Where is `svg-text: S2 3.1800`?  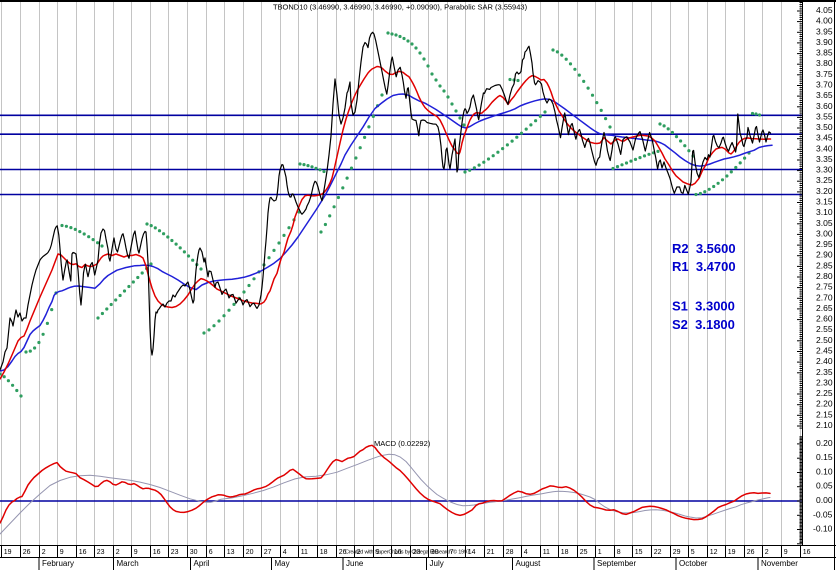 svg-text: S2 3.1800 is located at coordinates (703, 324).